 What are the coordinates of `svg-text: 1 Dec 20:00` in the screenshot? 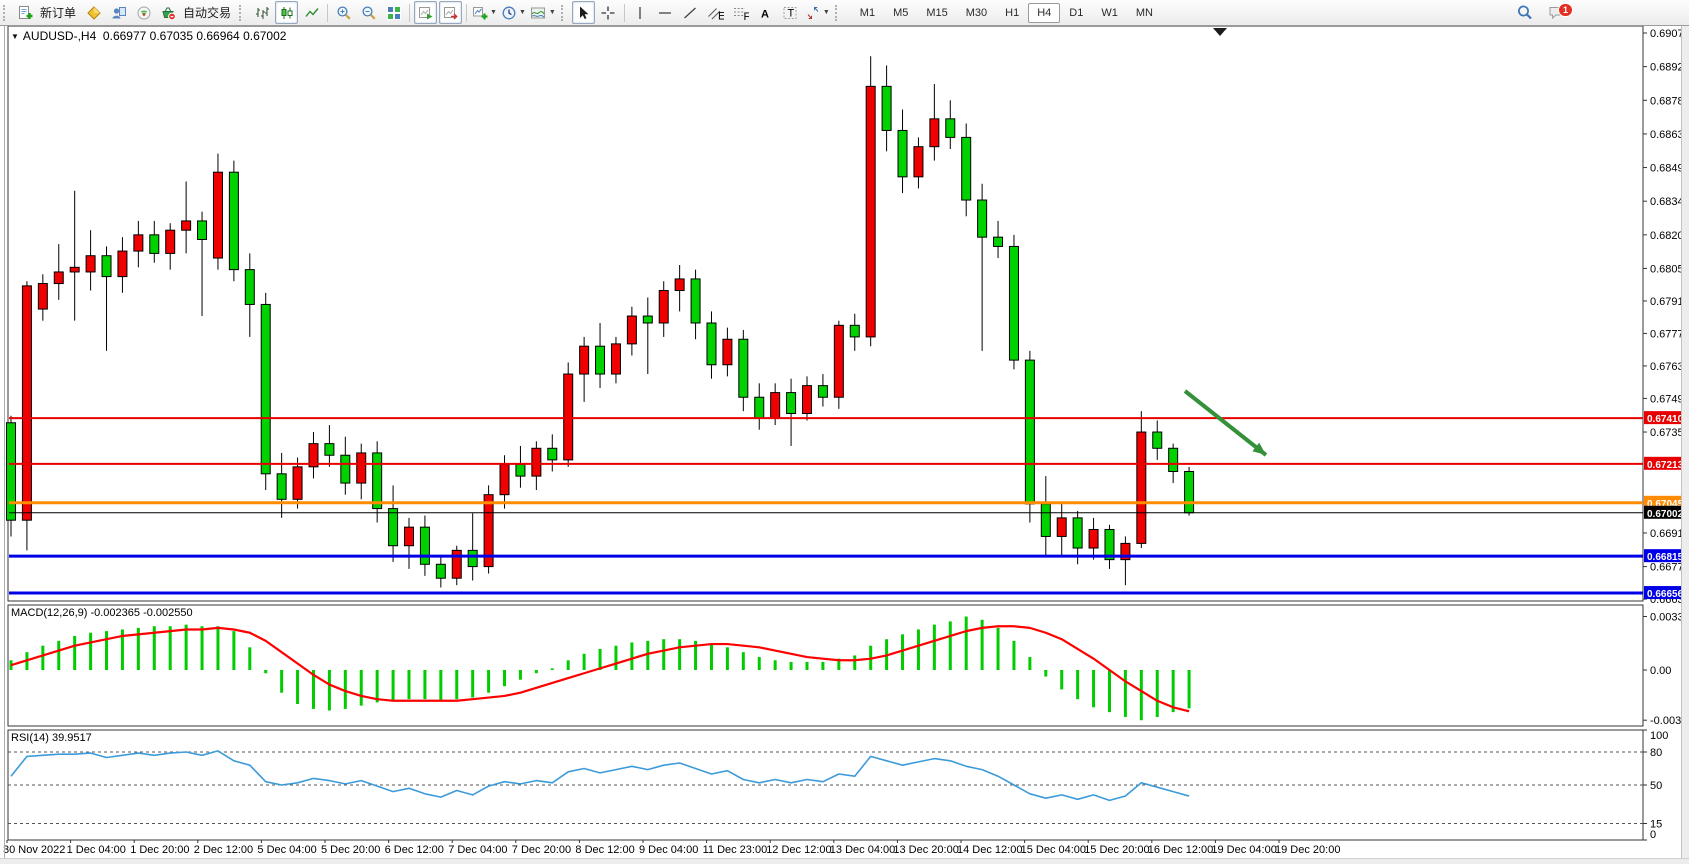 It's located at (159, 850).